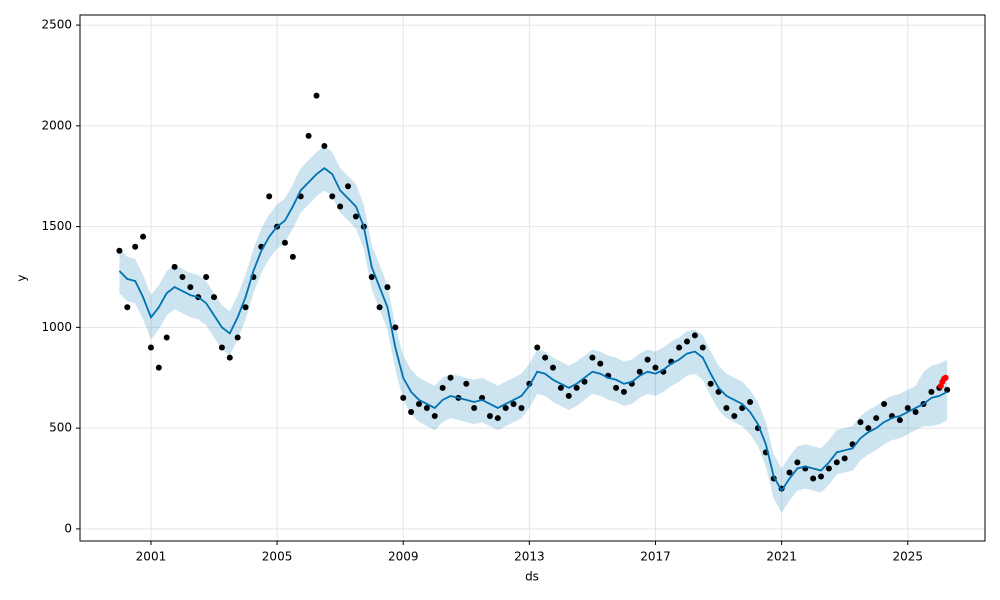  Describe the element at coordinates (907, 557) in the screenshot. I see `x-tick-label: 2025` at that location.